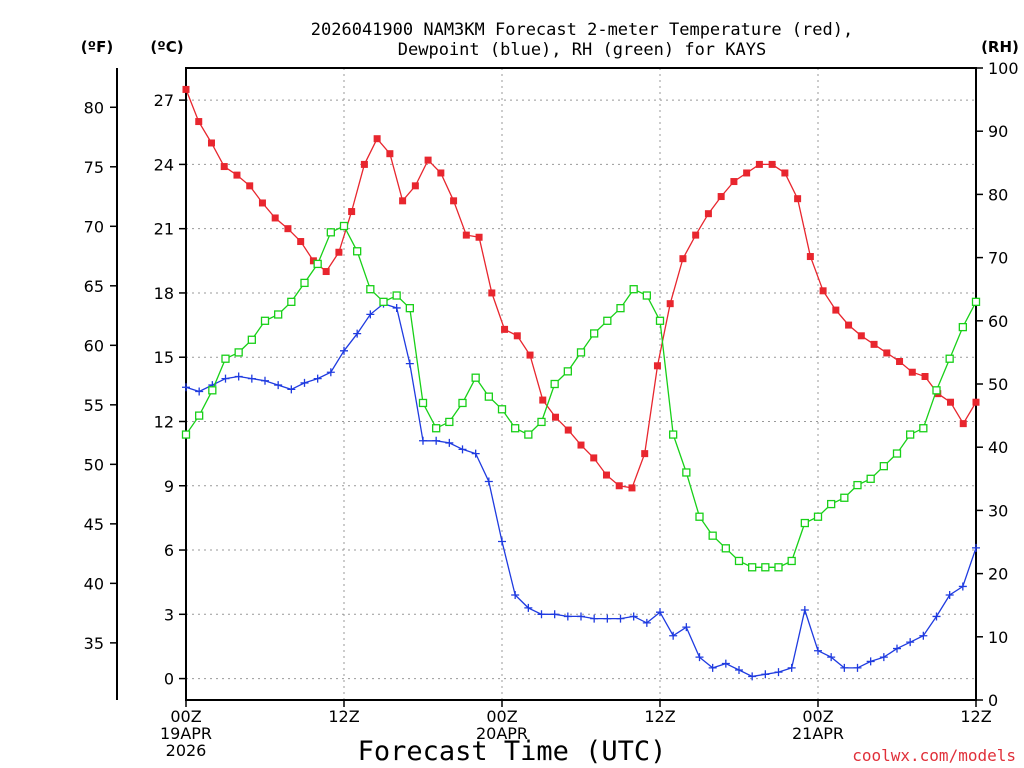 The height and width of the screenshot is (768, 1024). I want to click on fahrenheit-tick-label: 75, so click(94, 167).